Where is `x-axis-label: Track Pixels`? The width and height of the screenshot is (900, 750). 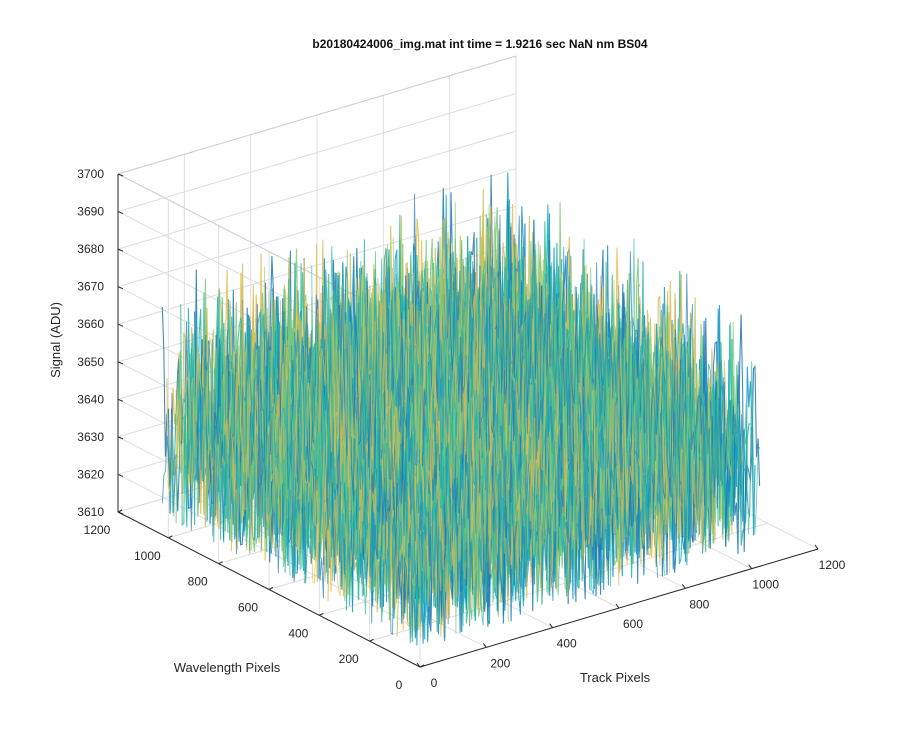
x-axis-label: Track Pixels is located at coordinates (615, 677).